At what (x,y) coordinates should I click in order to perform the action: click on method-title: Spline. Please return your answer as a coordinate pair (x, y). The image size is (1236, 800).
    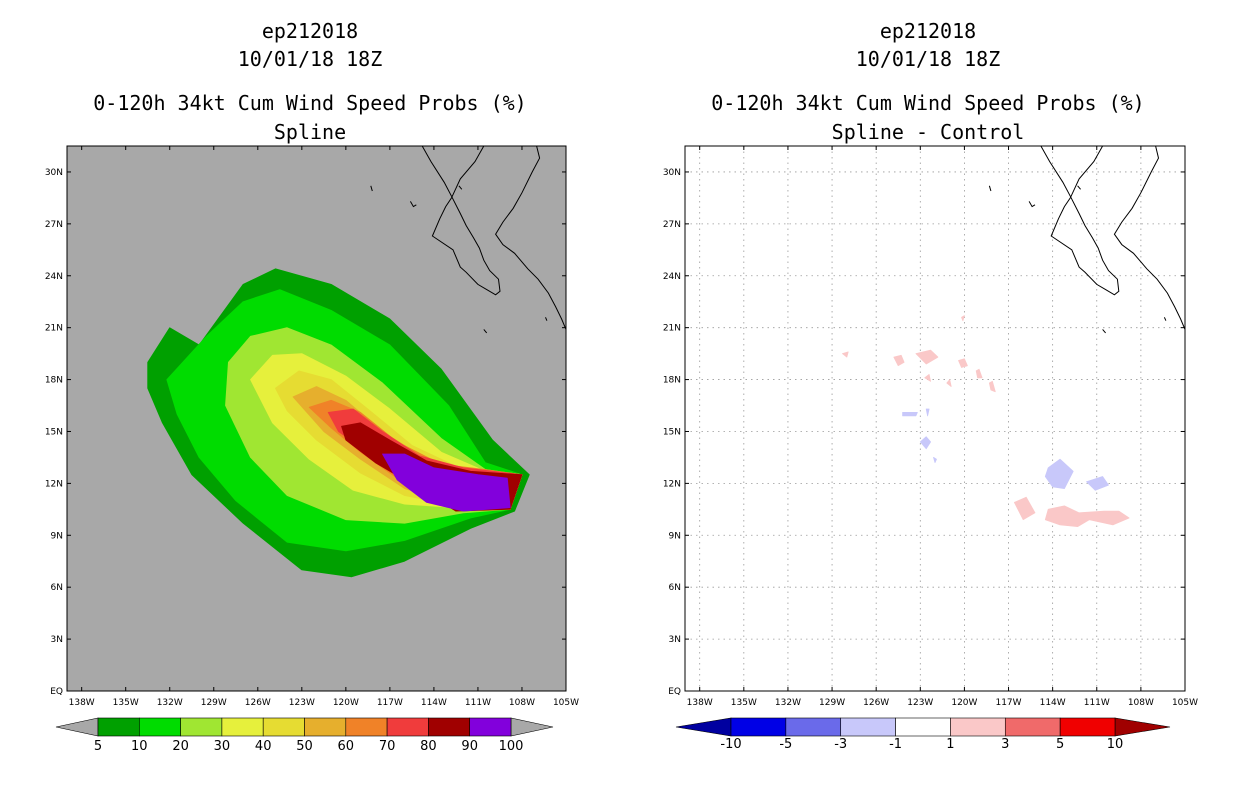
    Looking at the image, I should click on (310, 132).